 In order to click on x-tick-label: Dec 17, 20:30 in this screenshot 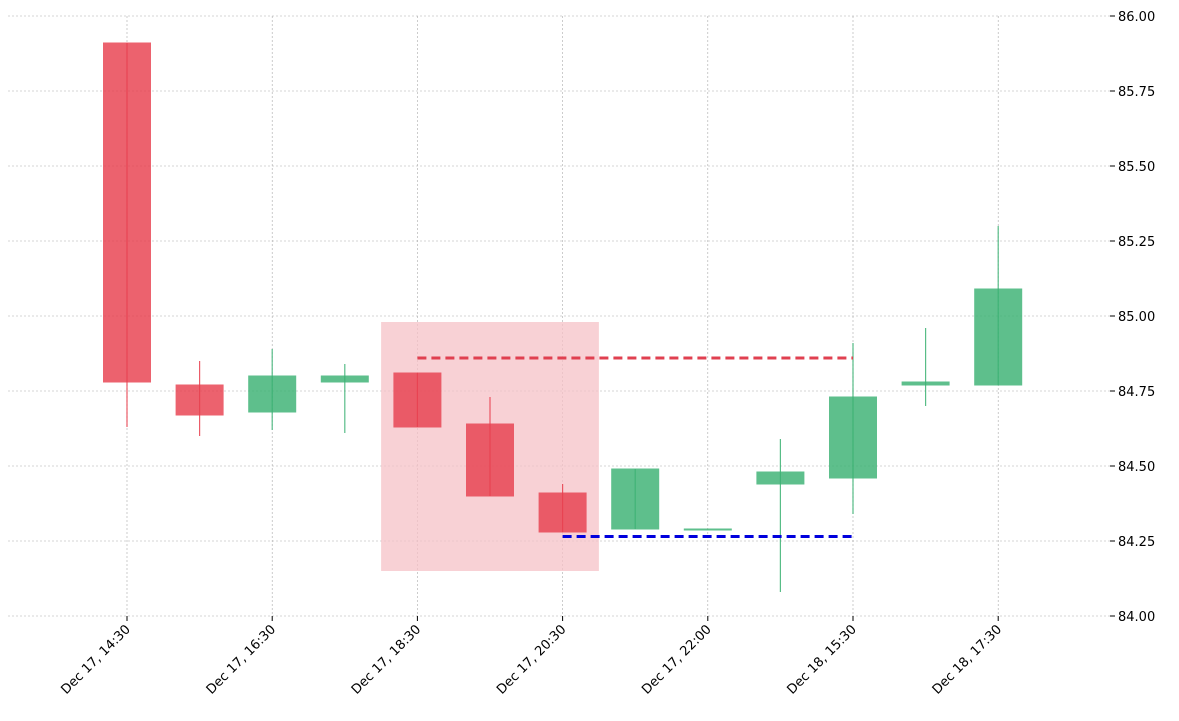, I will do `click(531, 659)`.